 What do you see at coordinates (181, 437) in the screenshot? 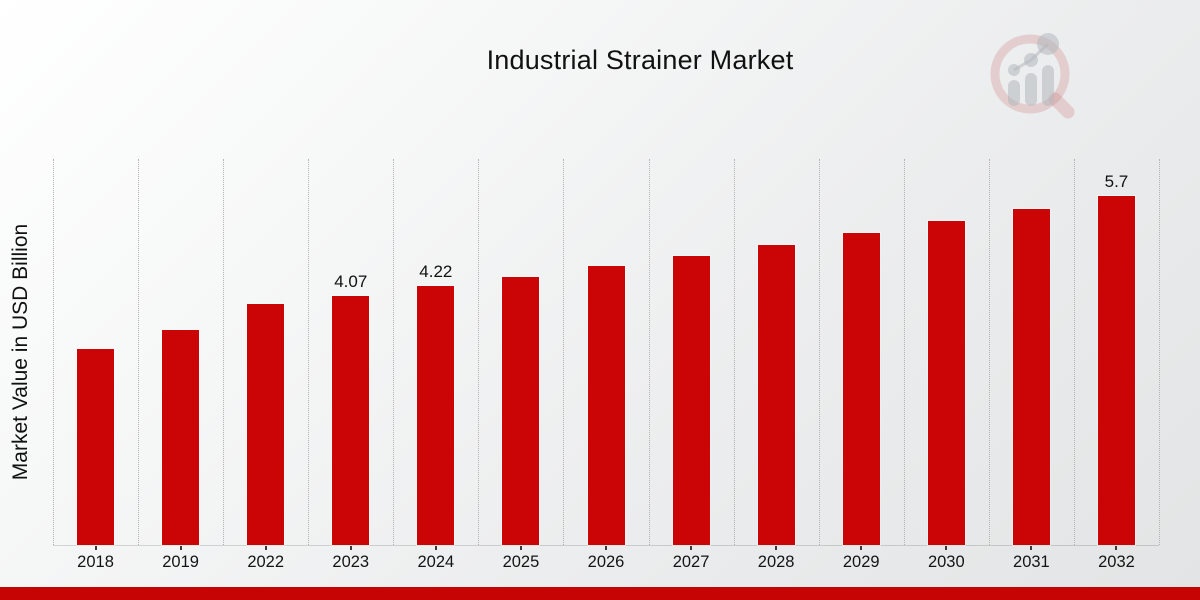
I see `bar-2019` at bounding box center [181, 437].